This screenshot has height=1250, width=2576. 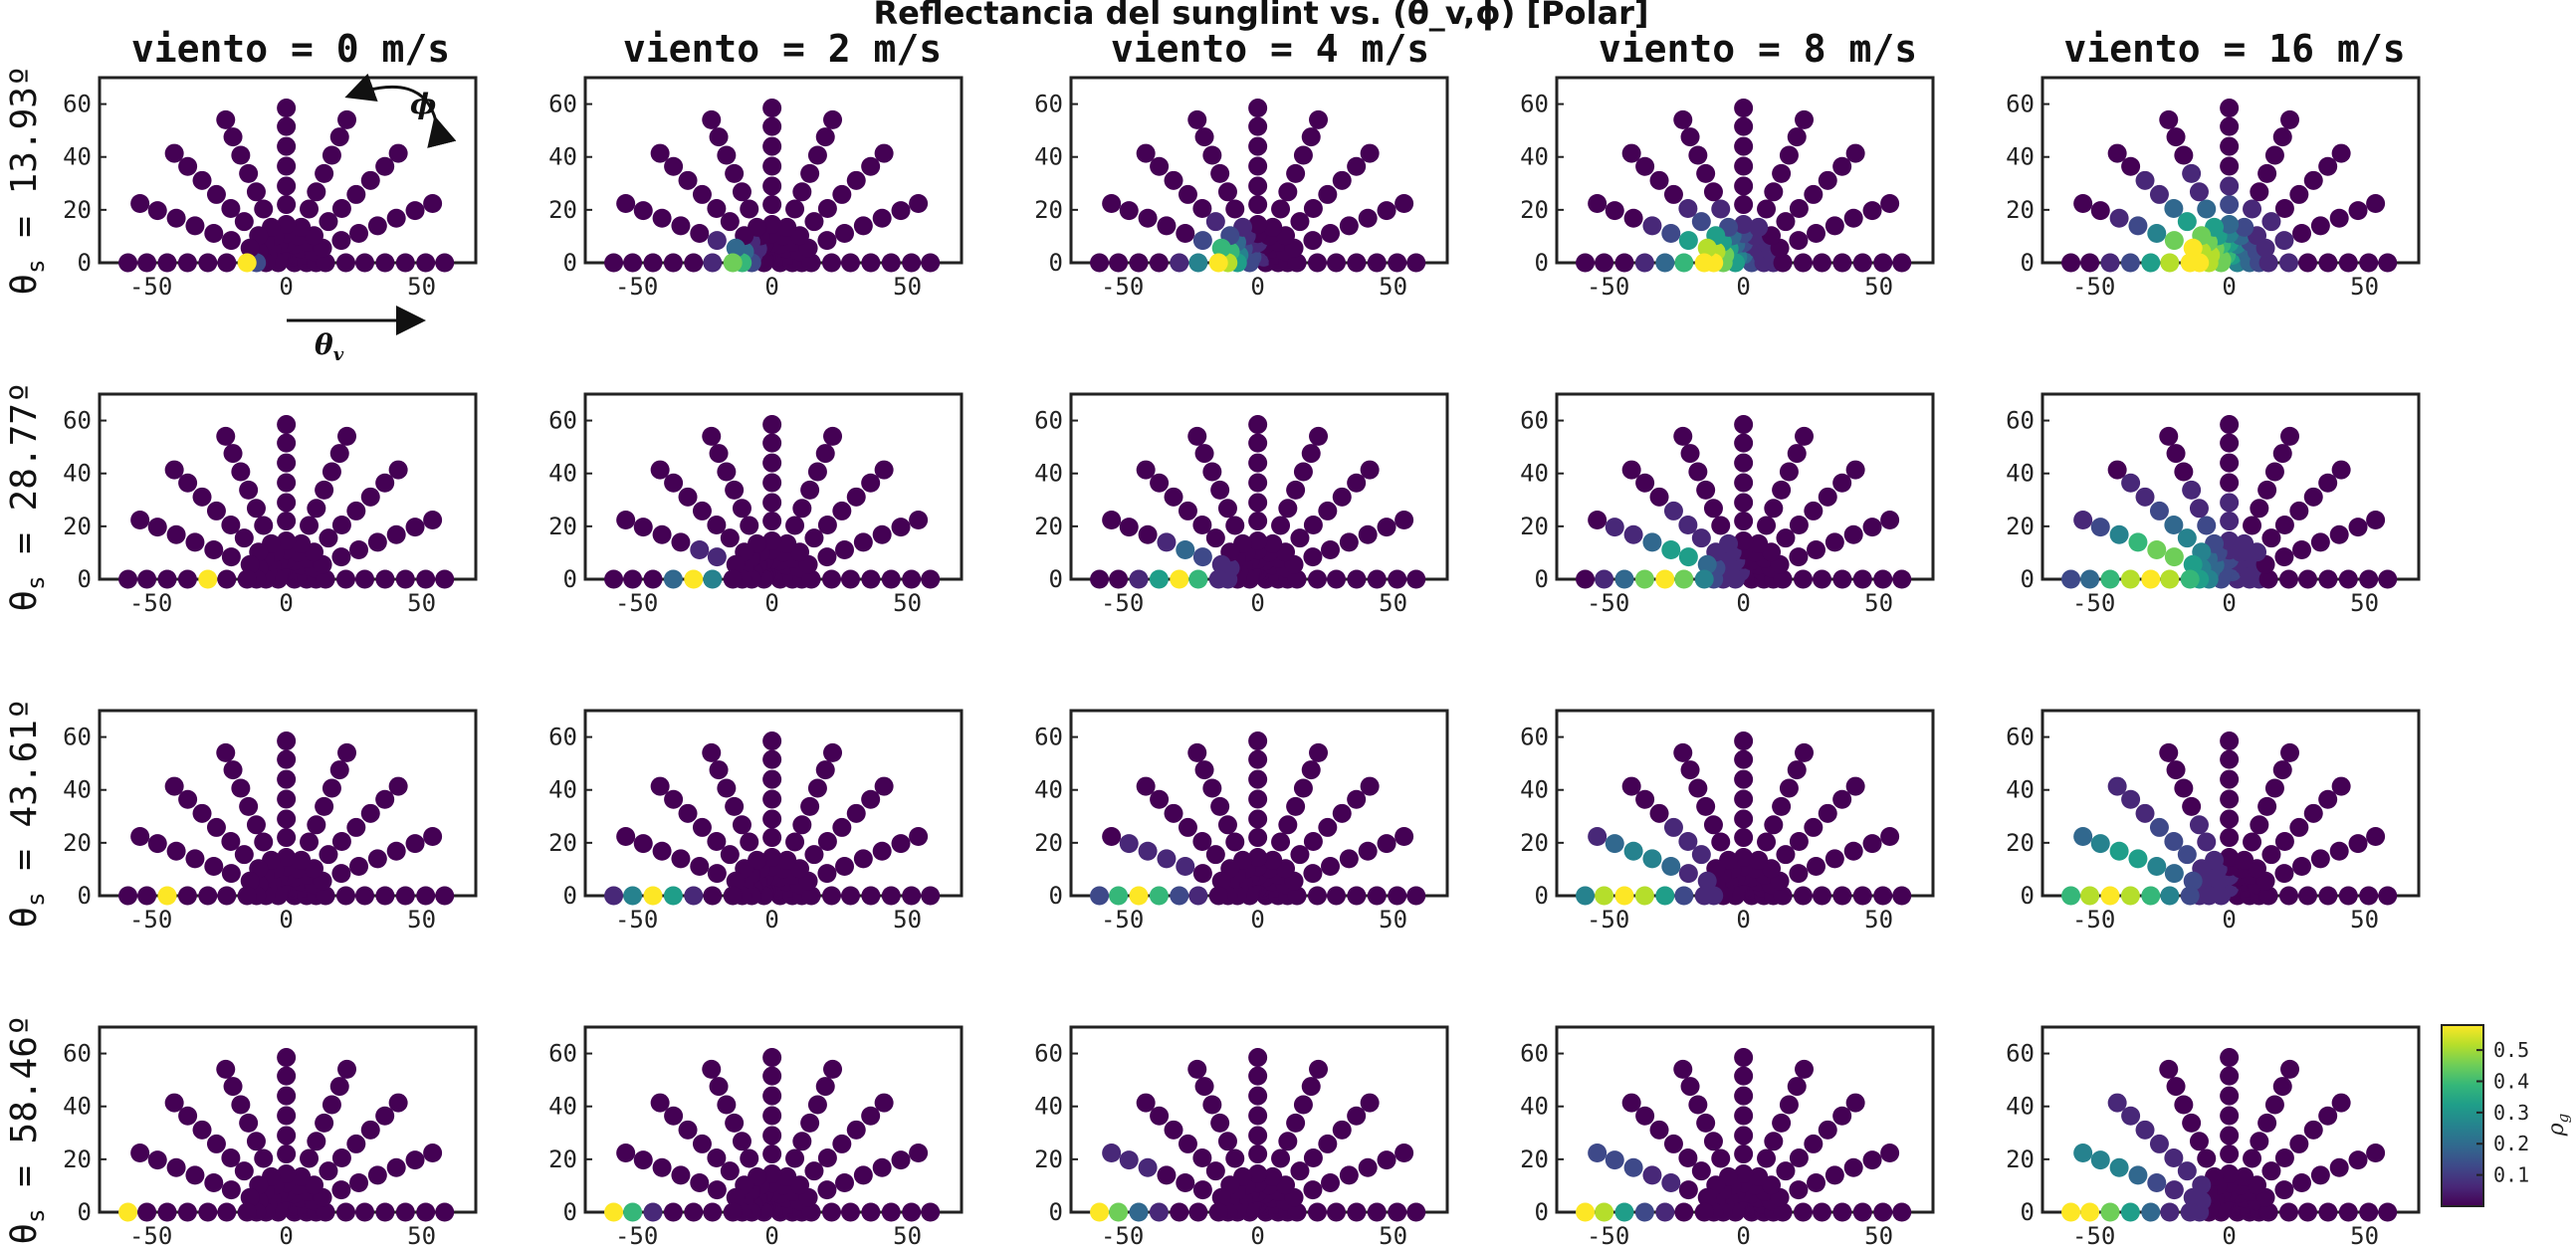 I want to click on y-tick-label: 0, so click(x=1542, y=896).